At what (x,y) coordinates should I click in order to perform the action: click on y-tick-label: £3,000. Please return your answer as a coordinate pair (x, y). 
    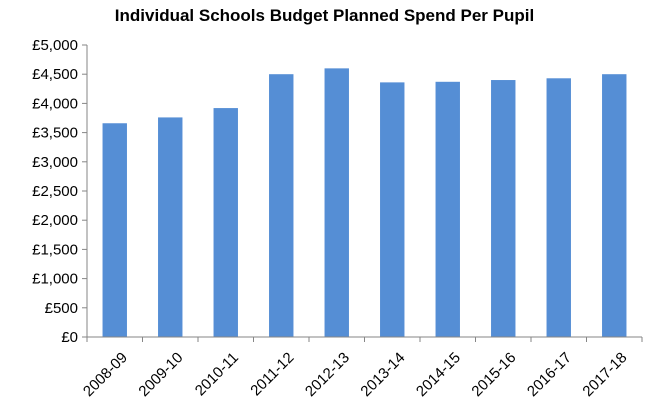
    Looking at the image, I should click on (55, 162).